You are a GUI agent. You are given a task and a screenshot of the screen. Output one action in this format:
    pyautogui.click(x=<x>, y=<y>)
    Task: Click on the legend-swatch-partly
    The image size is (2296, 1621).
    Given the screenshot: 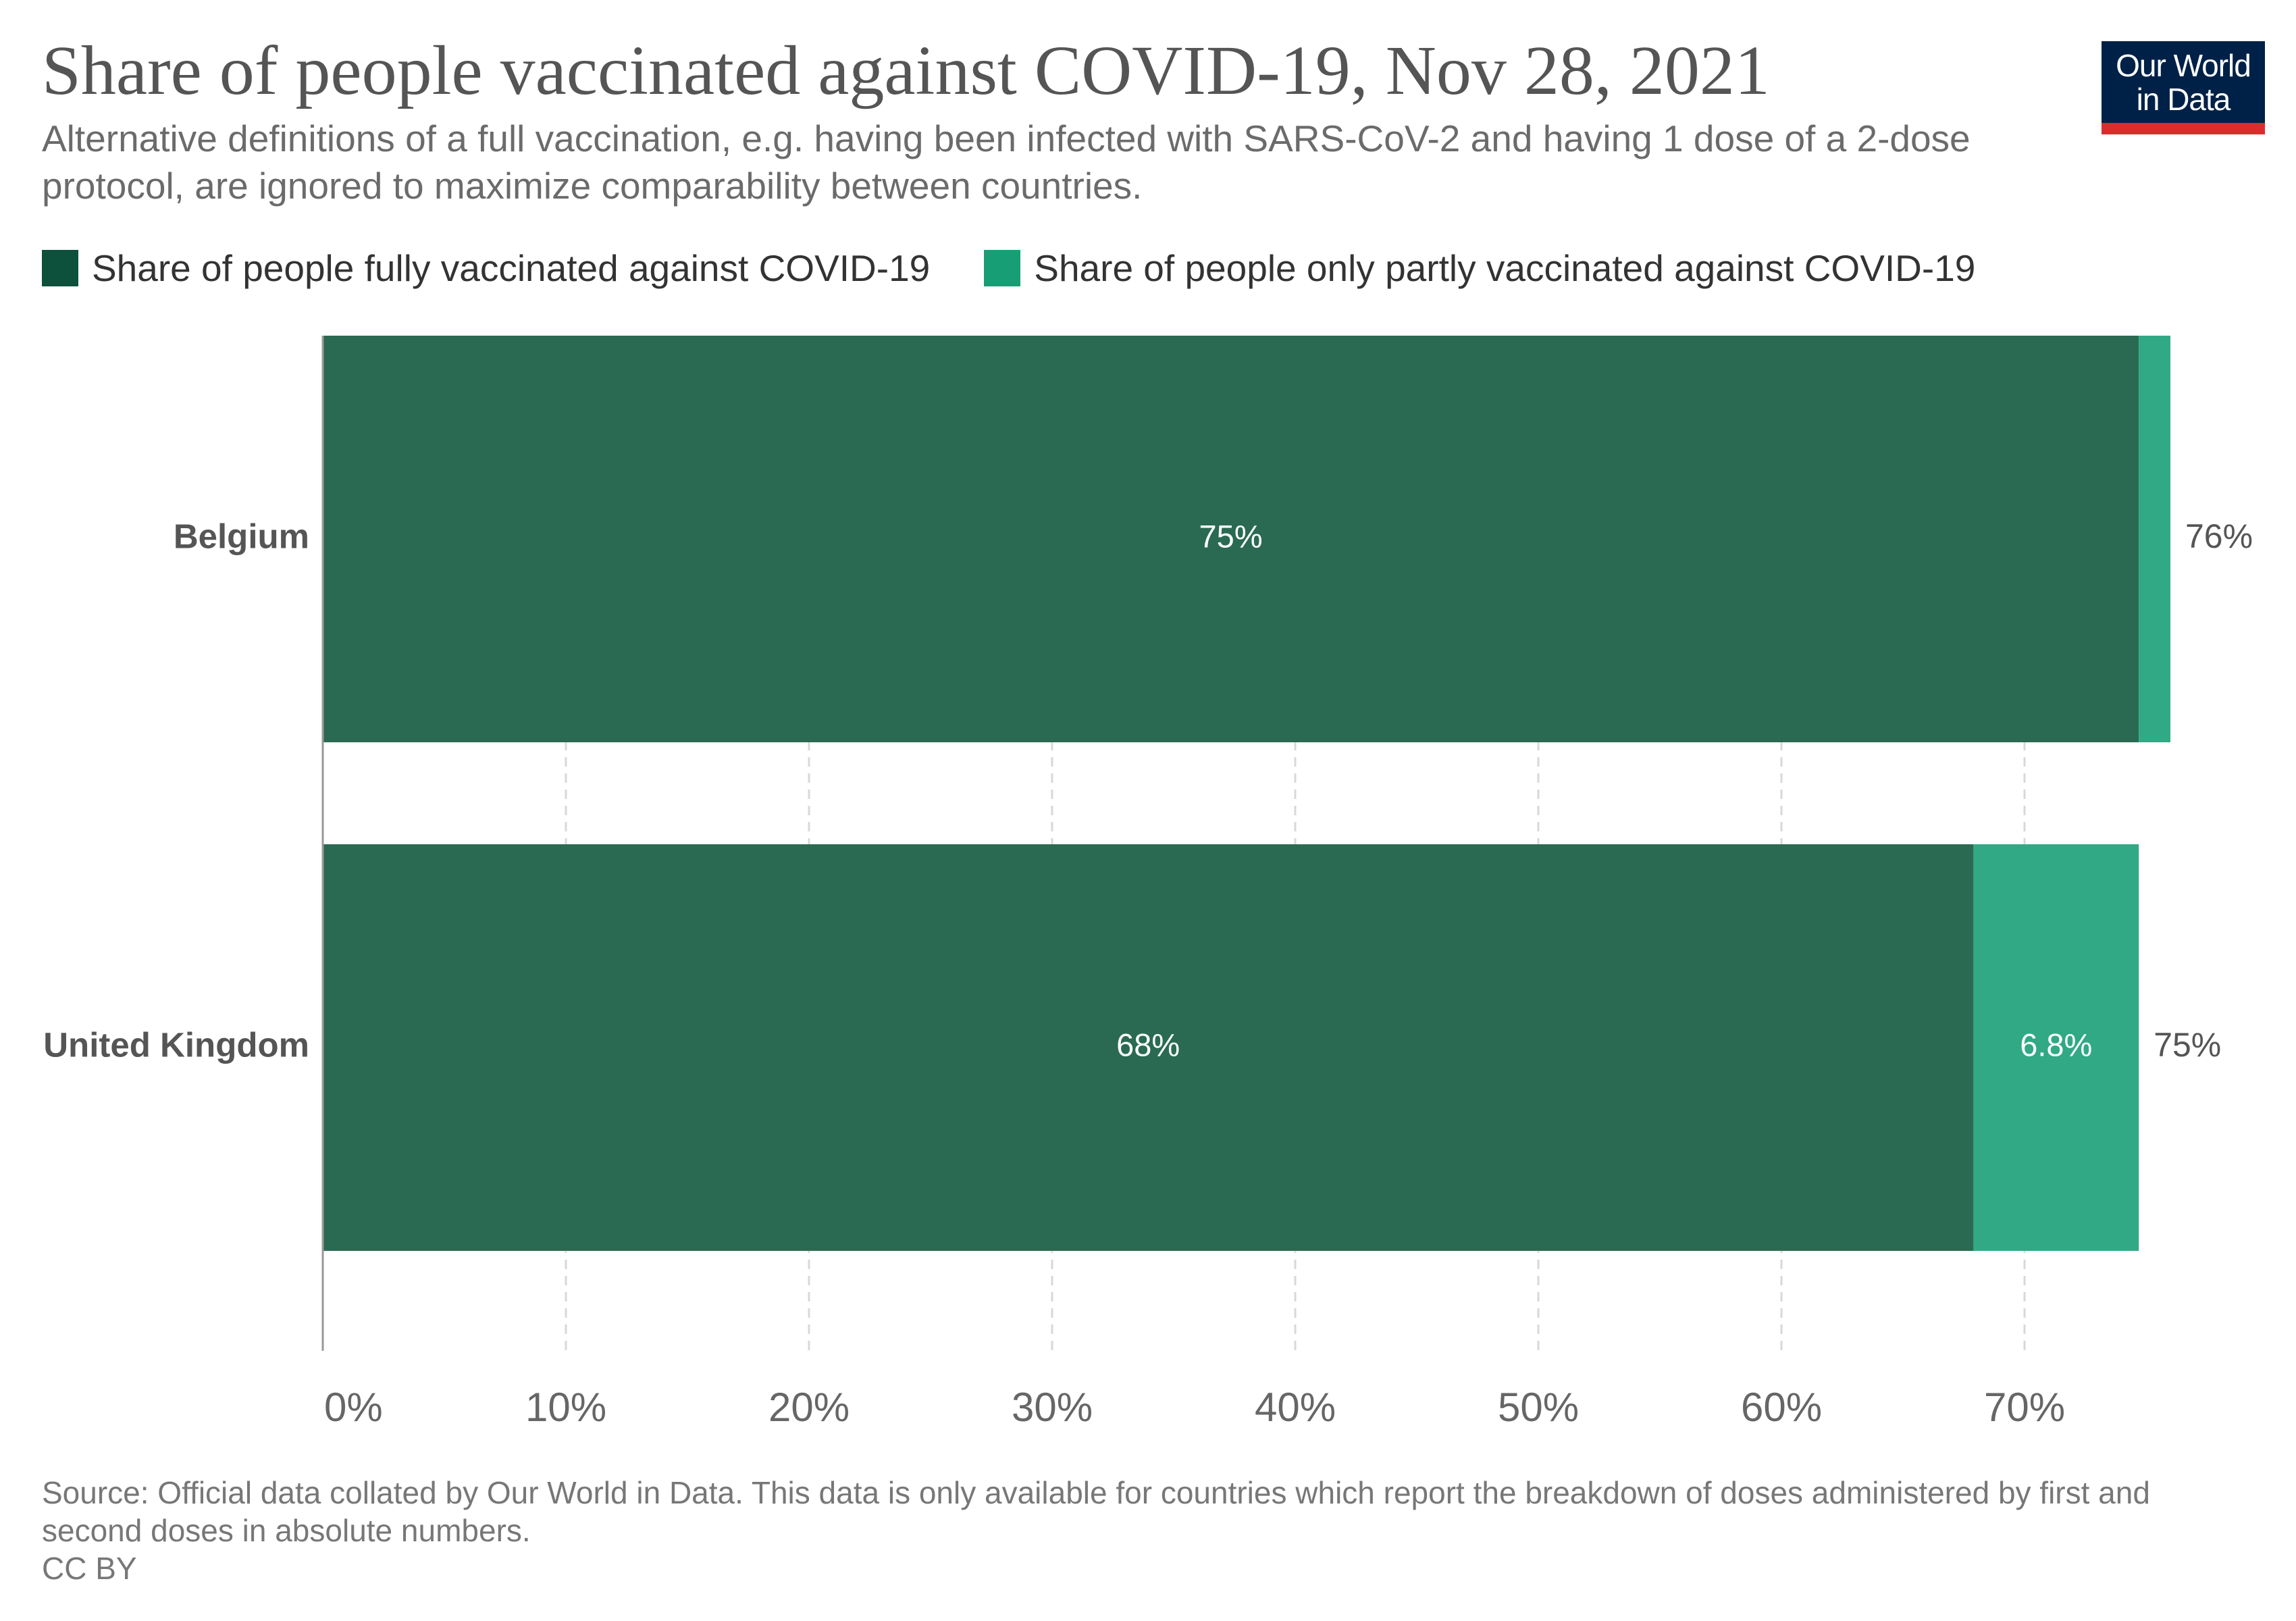 What is the action you would take?
    pyautogui.click(x=1002, y=268)
    